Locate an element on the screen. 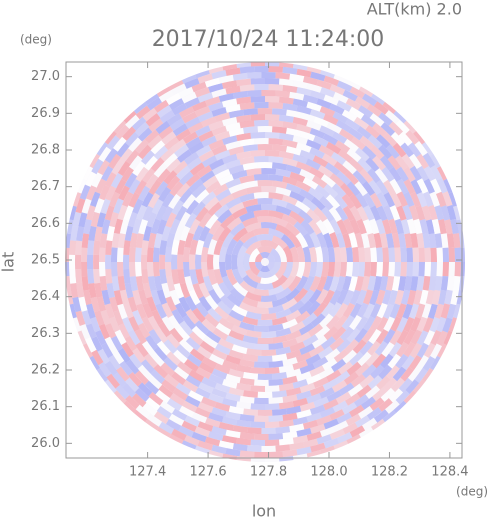  y-tick-label: 27.0 is located at coordinates (45, 76).